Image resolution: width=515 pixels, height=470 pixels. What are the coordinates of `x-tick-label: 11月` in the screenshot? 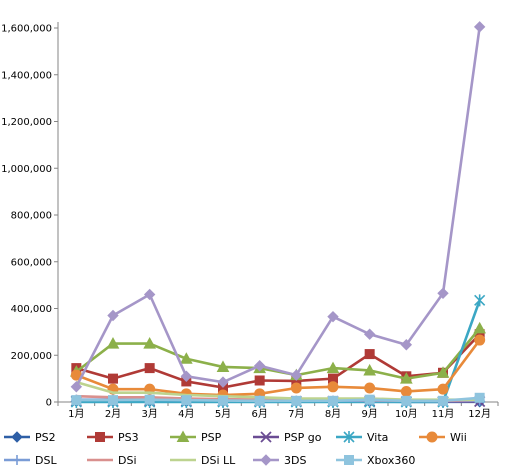 It's located at (443, 414).